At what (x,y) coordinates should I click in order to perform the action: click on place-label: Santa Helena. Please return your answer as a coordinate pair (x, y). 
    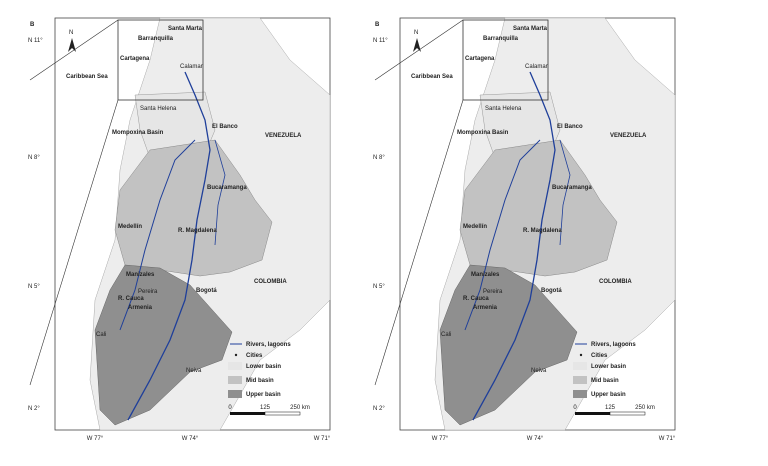
    Looking at the image, I should click on (158, 109).